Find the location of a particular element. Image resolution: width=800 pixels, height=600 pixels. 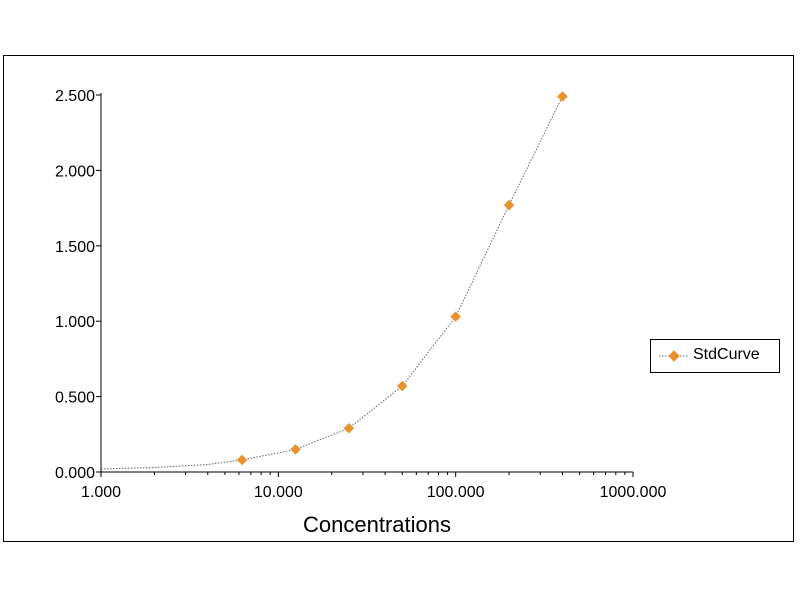

y-tick-label: 2.000 is located at coordinates (75, 171).